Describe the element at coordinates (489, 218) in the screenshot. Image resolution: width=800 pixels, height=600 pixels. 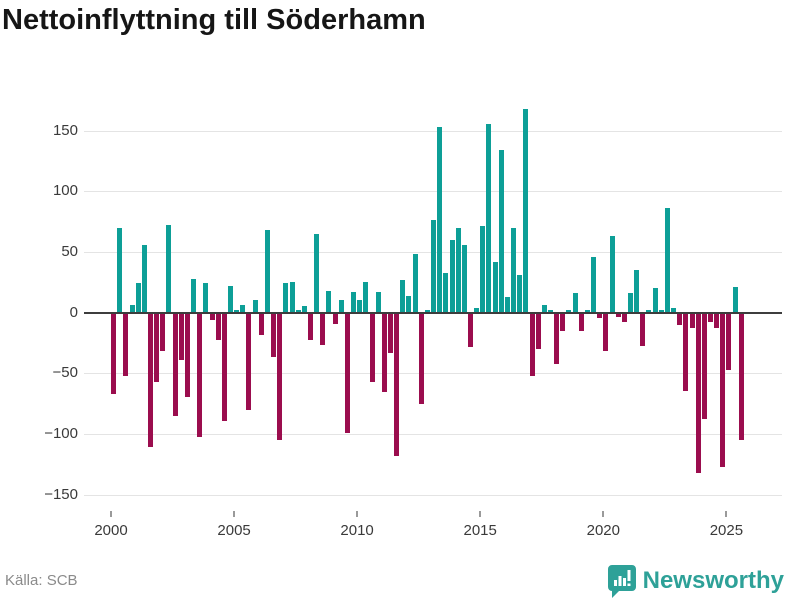
I see `bar-2015Q2` at that location.